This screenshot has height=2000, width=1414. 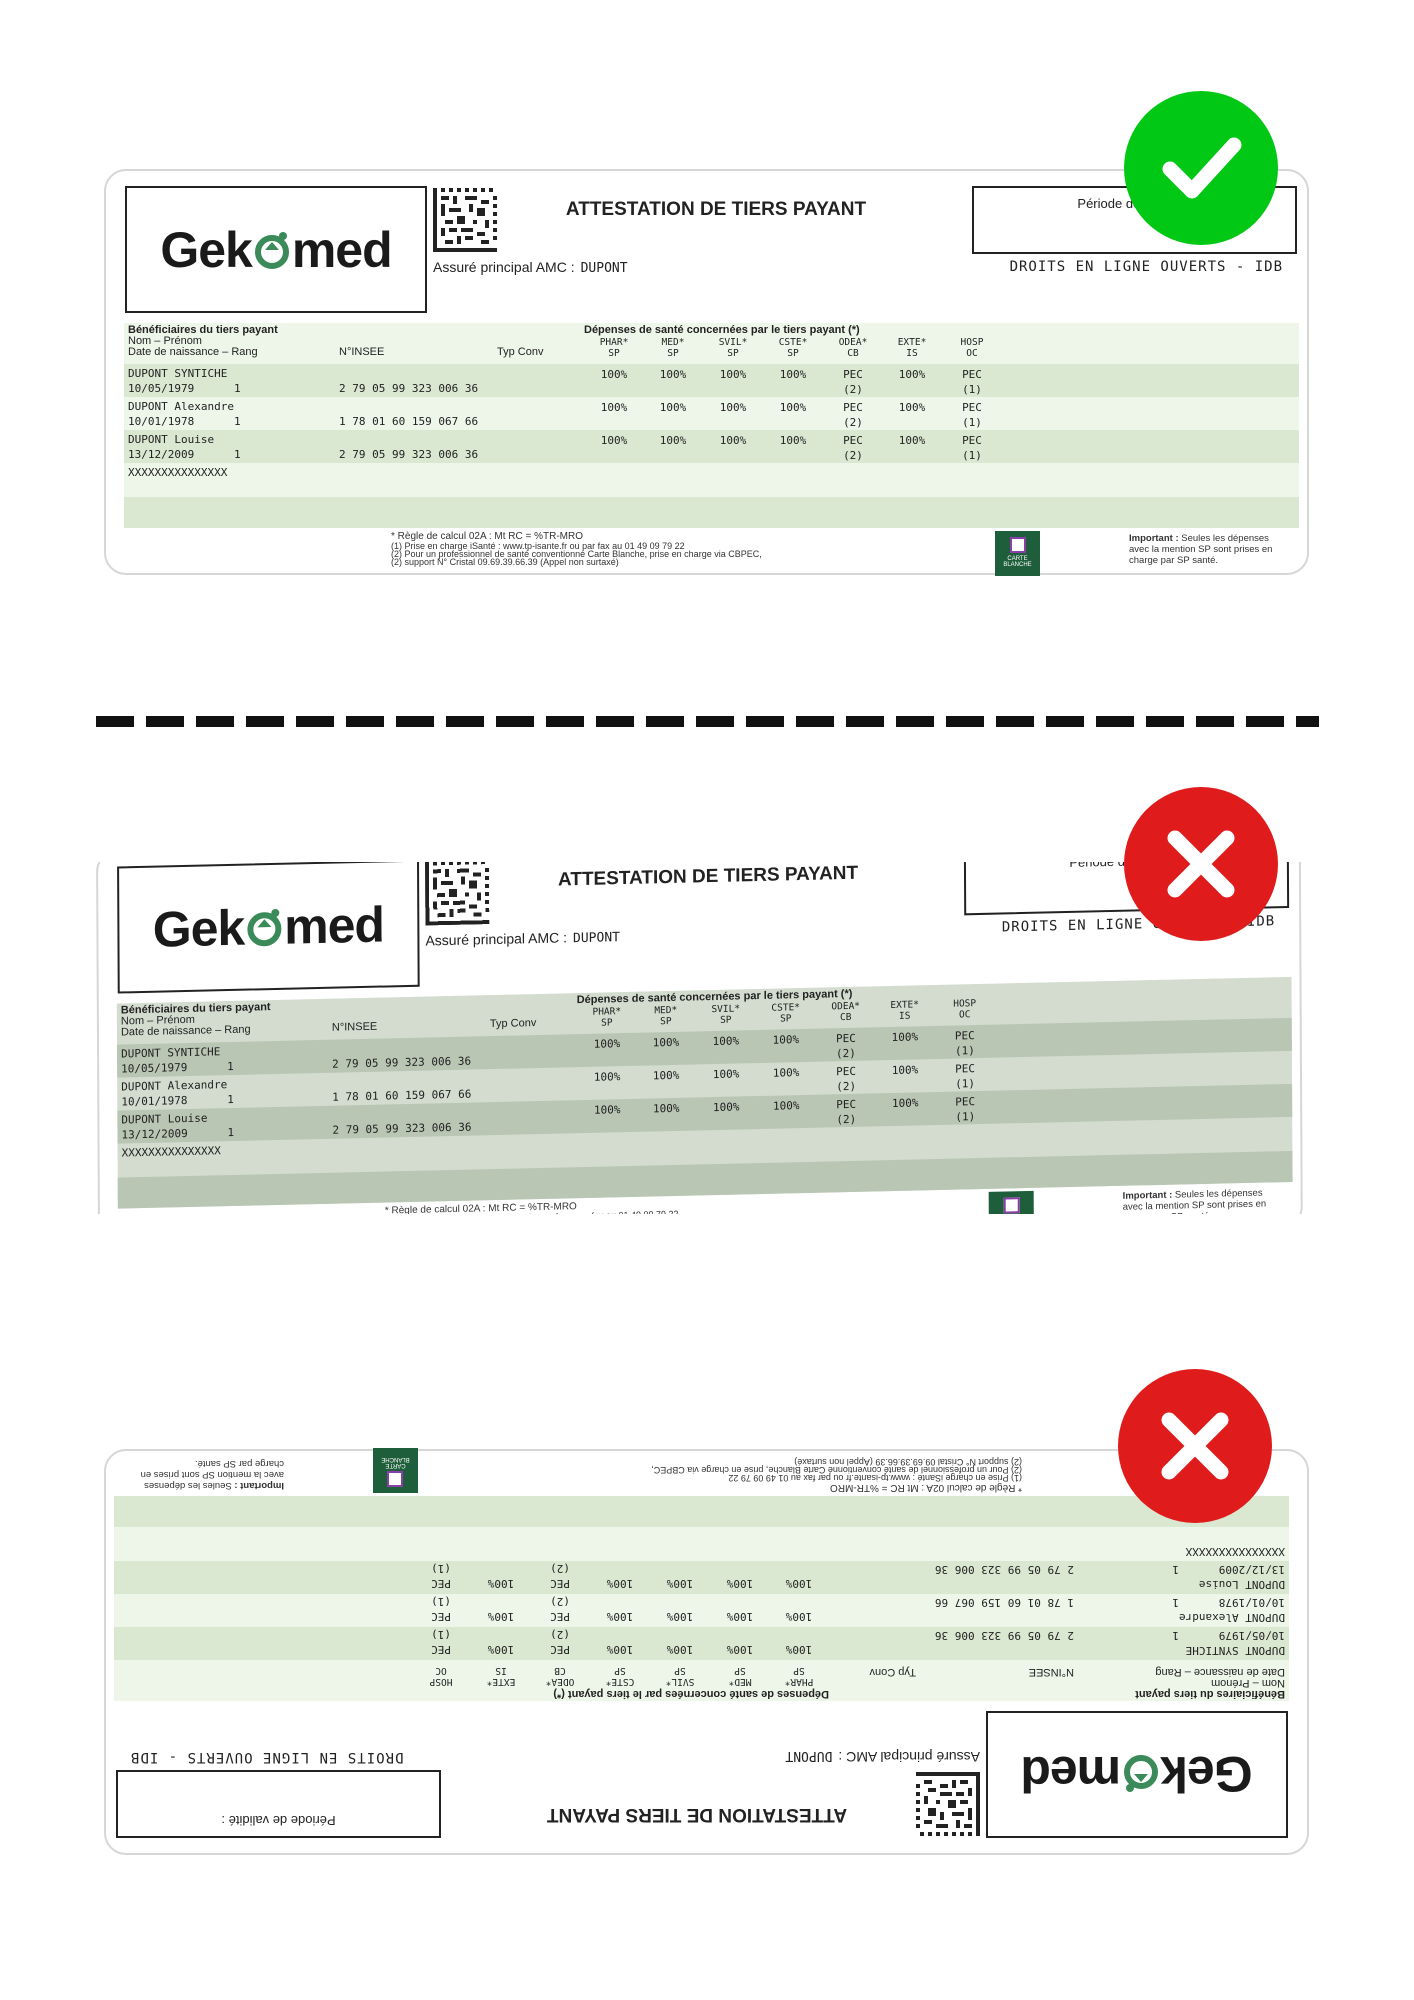 I want to click on placeholder-row: XXXXXXXXXXXXXXX, so click(x=711, y=479).